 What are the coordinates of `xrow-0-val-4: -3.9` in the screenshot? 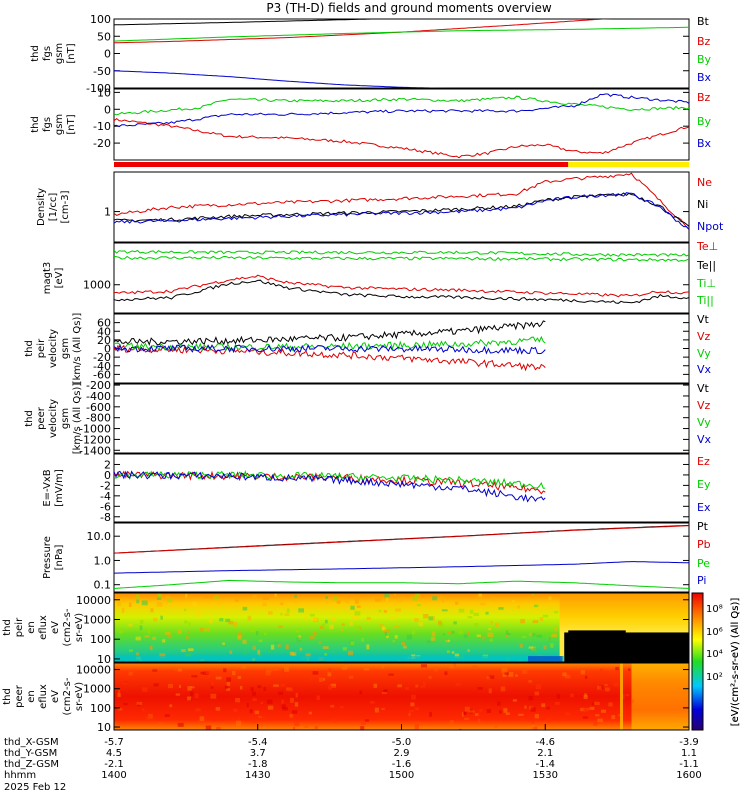 It's located at (689, 742).